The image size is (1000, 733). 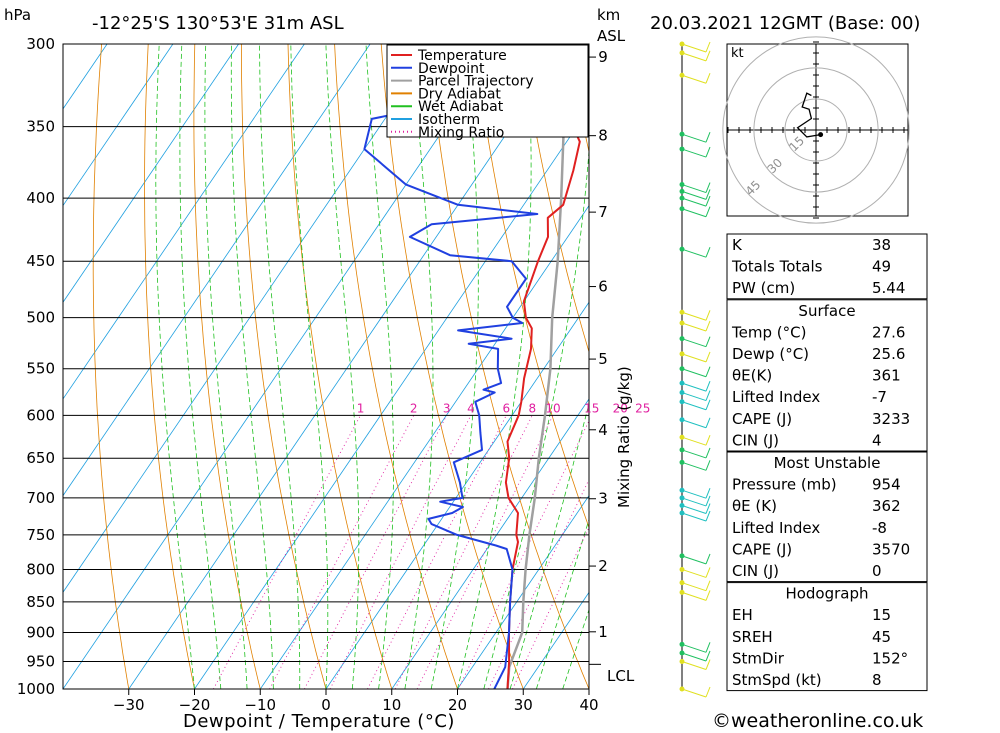 What do you see at coordinates (361, 408) in the screenshot?
I see `mixing-ratio-label: 1` at bounding box center [361, 408].